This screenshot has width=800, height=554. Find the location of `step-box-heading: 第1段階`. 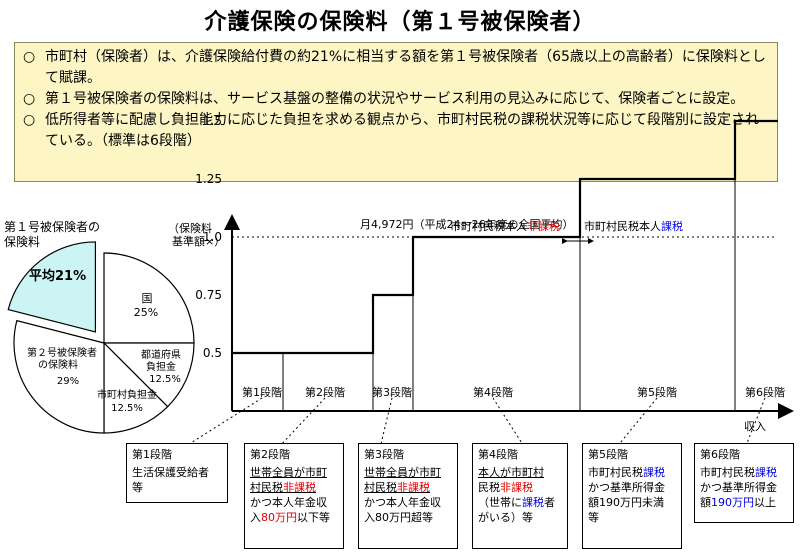

step-box-heading: 第1段階 is located at coordinates (152, 454).